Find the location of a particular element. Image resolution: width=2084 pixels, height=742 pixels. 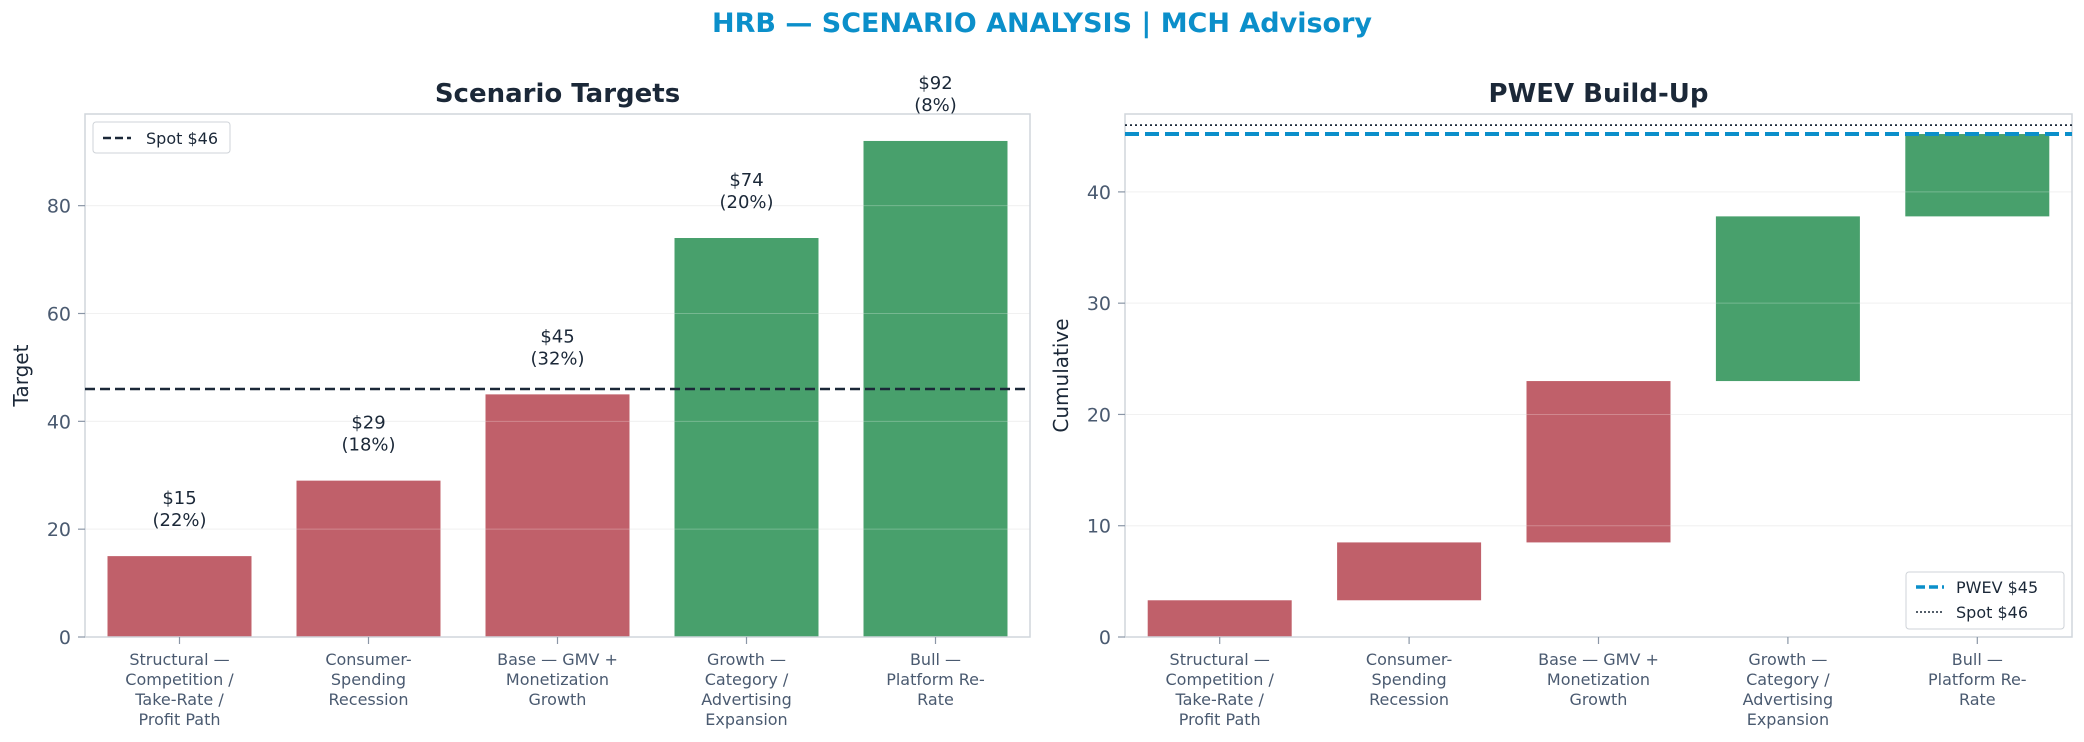

data-label: $74 (20%) is located at coordinates (746, 191).